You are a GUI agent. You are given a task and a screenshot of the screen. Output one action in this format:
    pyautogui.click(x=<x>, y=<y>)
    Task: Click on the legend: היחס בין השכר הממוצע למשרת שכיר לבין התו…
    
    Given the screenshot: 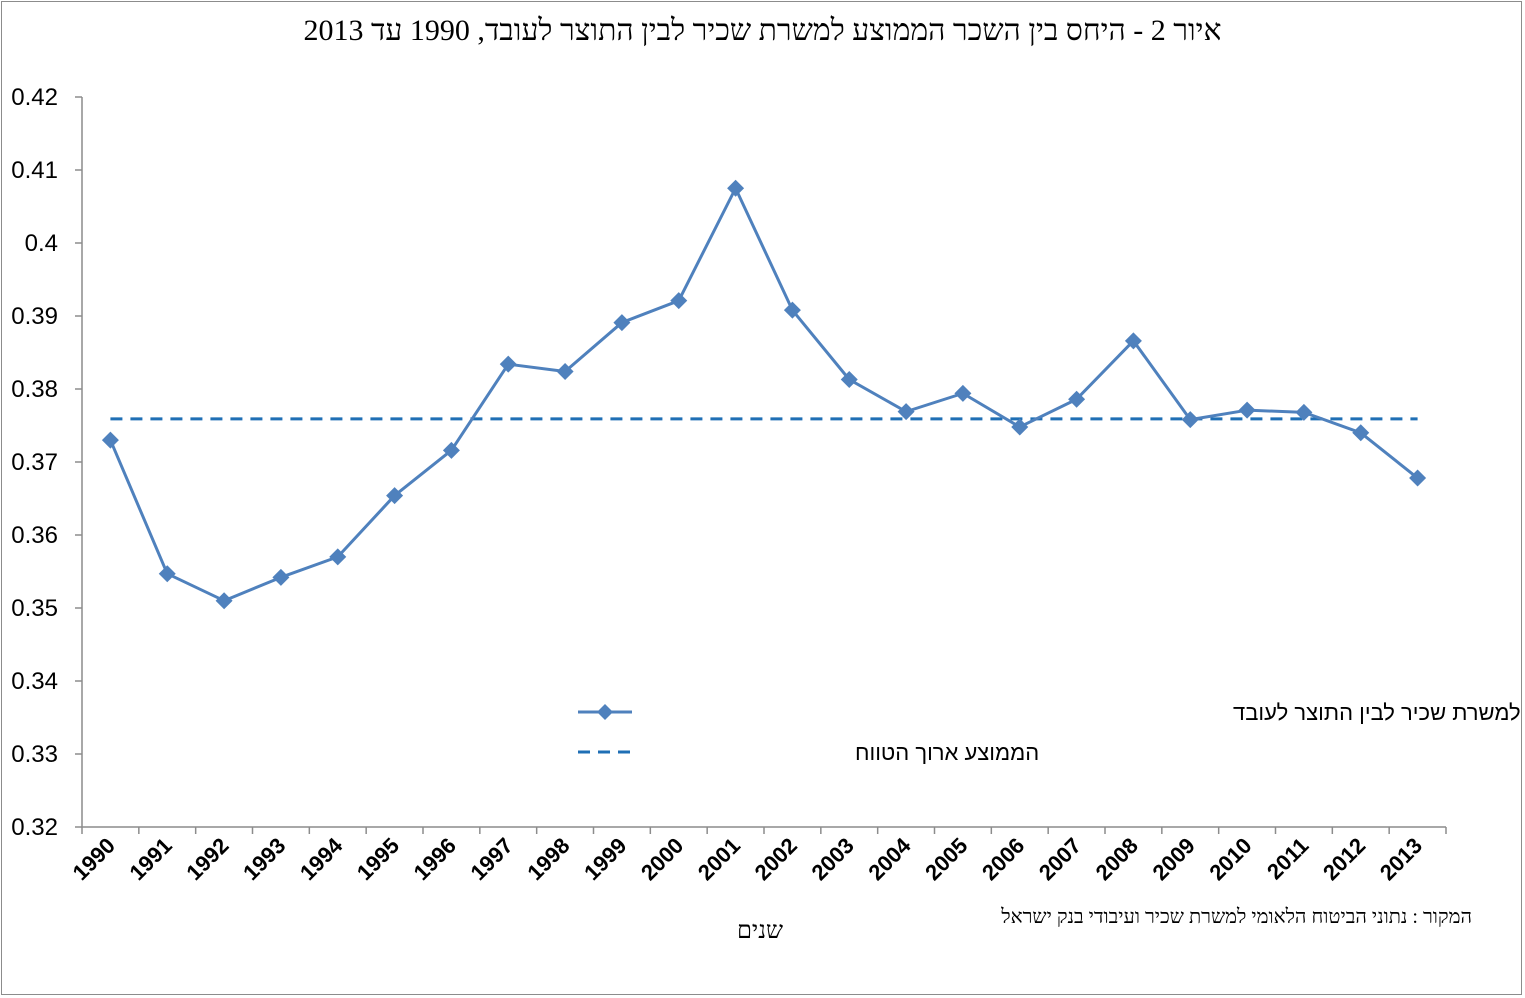 What is the action you would take?
    pyautogui.click(x=1051, y=732)
    